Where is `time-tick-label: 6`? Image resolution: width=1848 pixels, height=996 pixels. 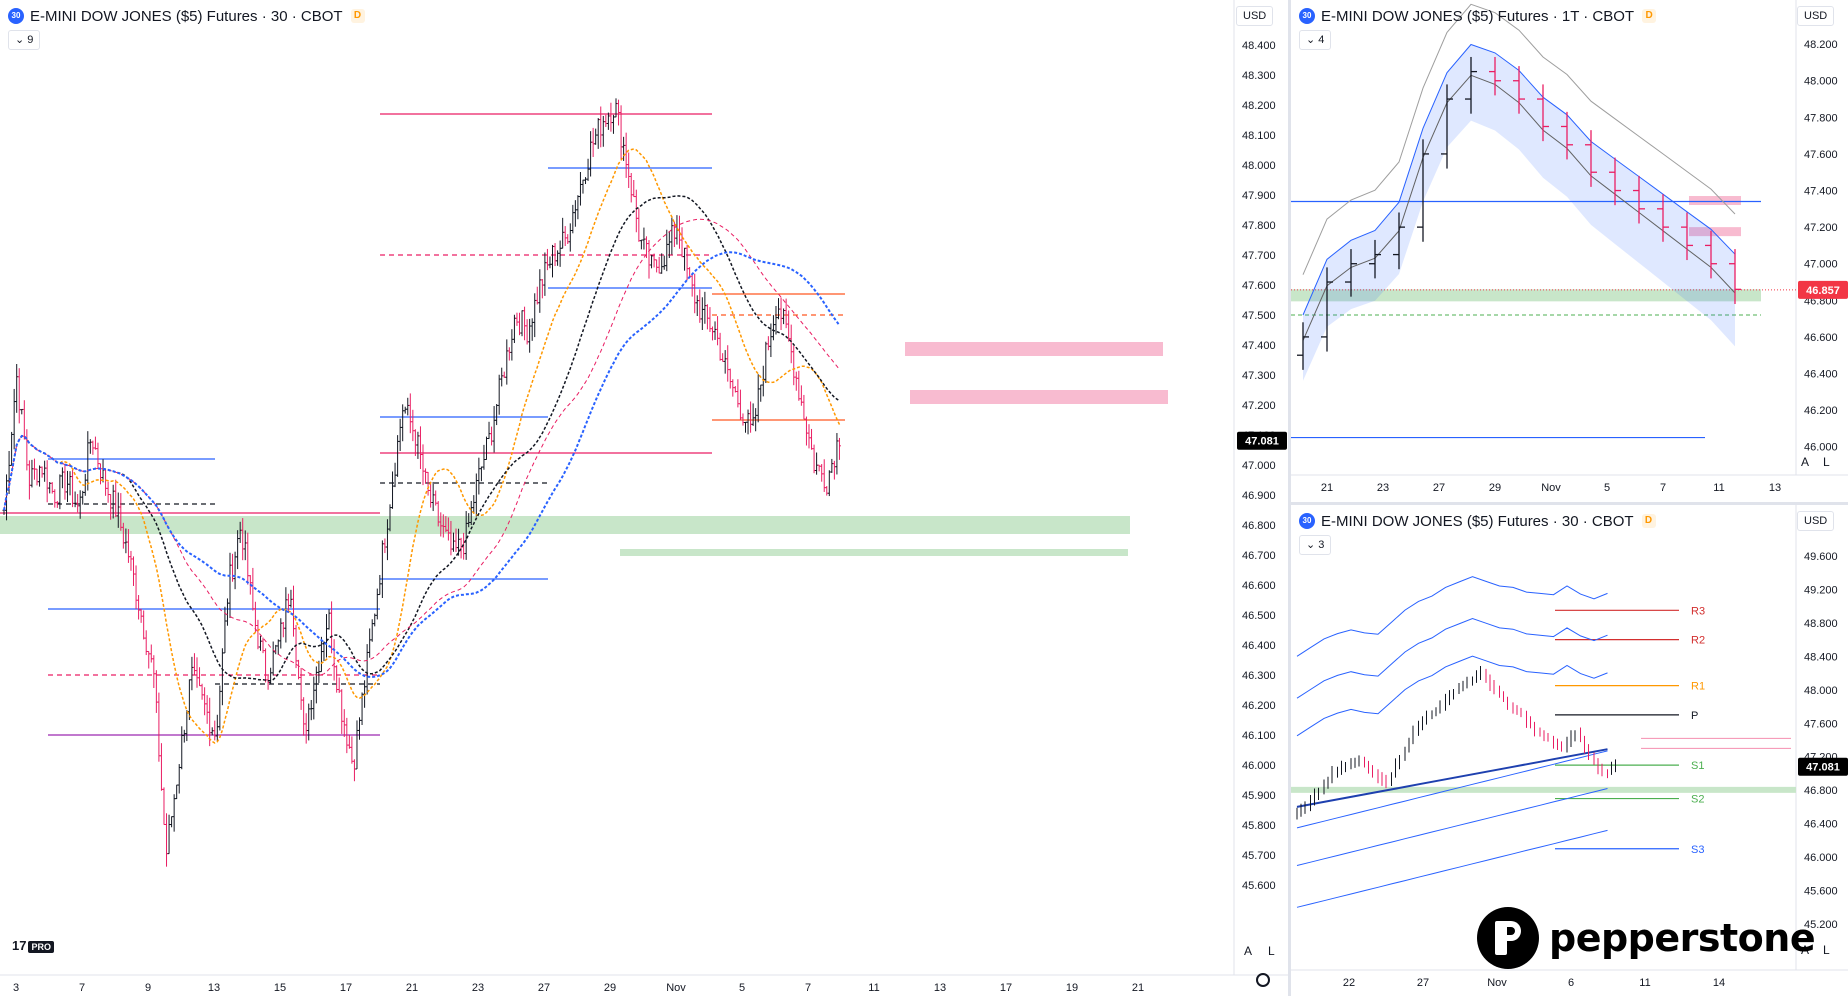 time-tick-label: 6 is located at coordinates (1571, 983).